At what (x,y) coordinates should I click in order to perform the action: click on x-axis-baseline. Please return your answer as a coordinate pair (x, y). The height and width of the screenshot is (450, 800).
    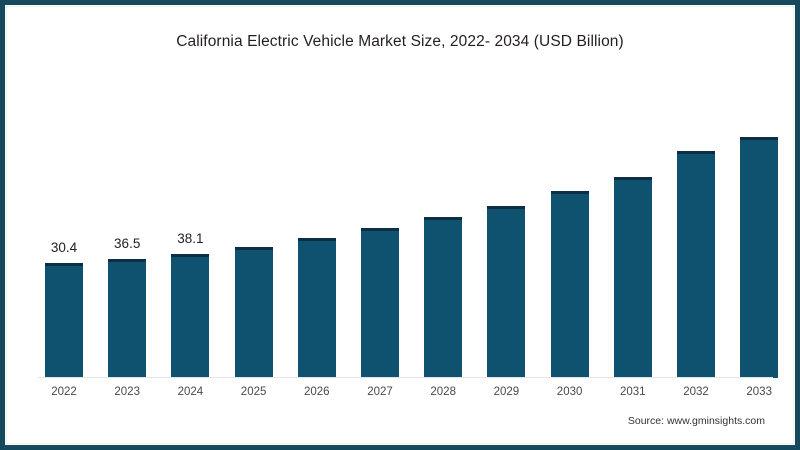
    Looking at the image, I should click on (405, 377).